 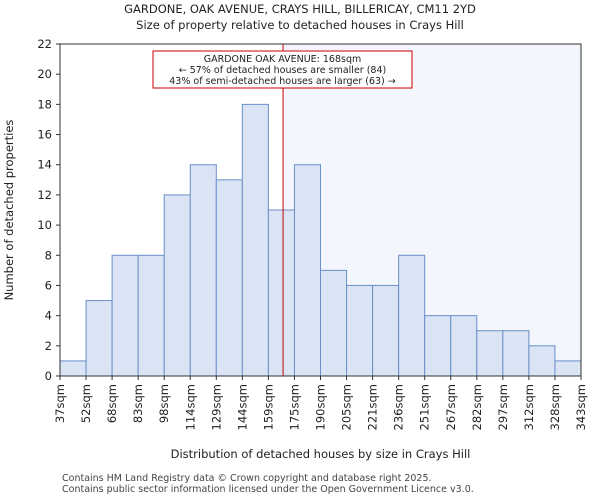 What do you see at coordinates (529, 407) in the screenshot?
I see `x-tick-label: 312sqm` at bounding box center [529, 407].